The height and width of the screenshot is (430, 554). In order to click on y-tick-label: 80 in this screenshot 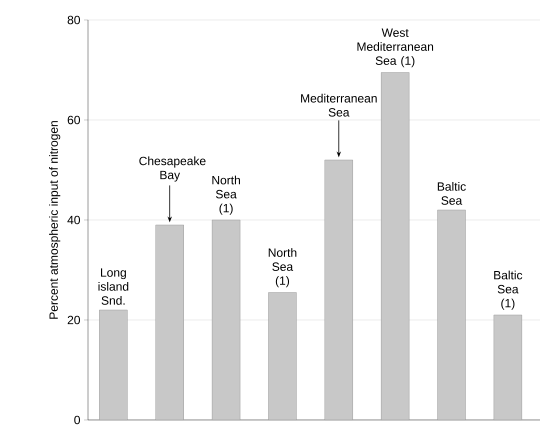, I will do `click(74, 20)`.